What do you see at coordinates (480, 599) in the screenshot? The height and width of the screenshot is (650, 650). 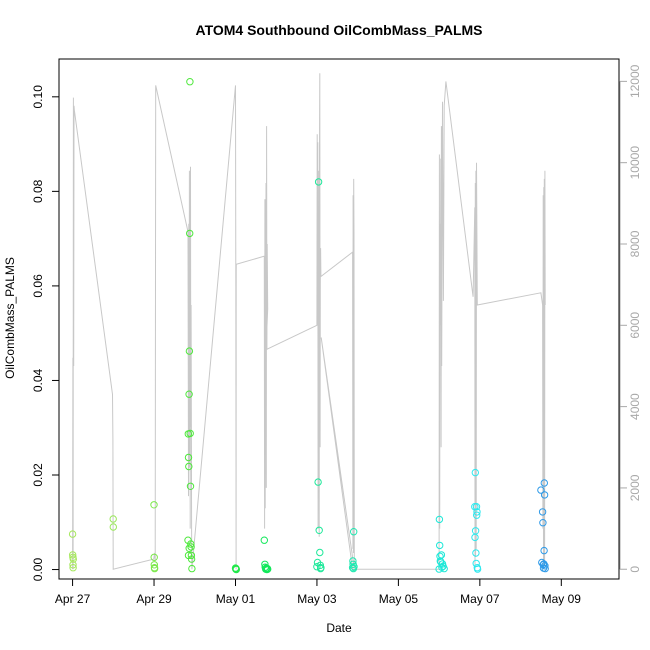 I see `x-tick-label: May 07` at bounding box center [480, 599].